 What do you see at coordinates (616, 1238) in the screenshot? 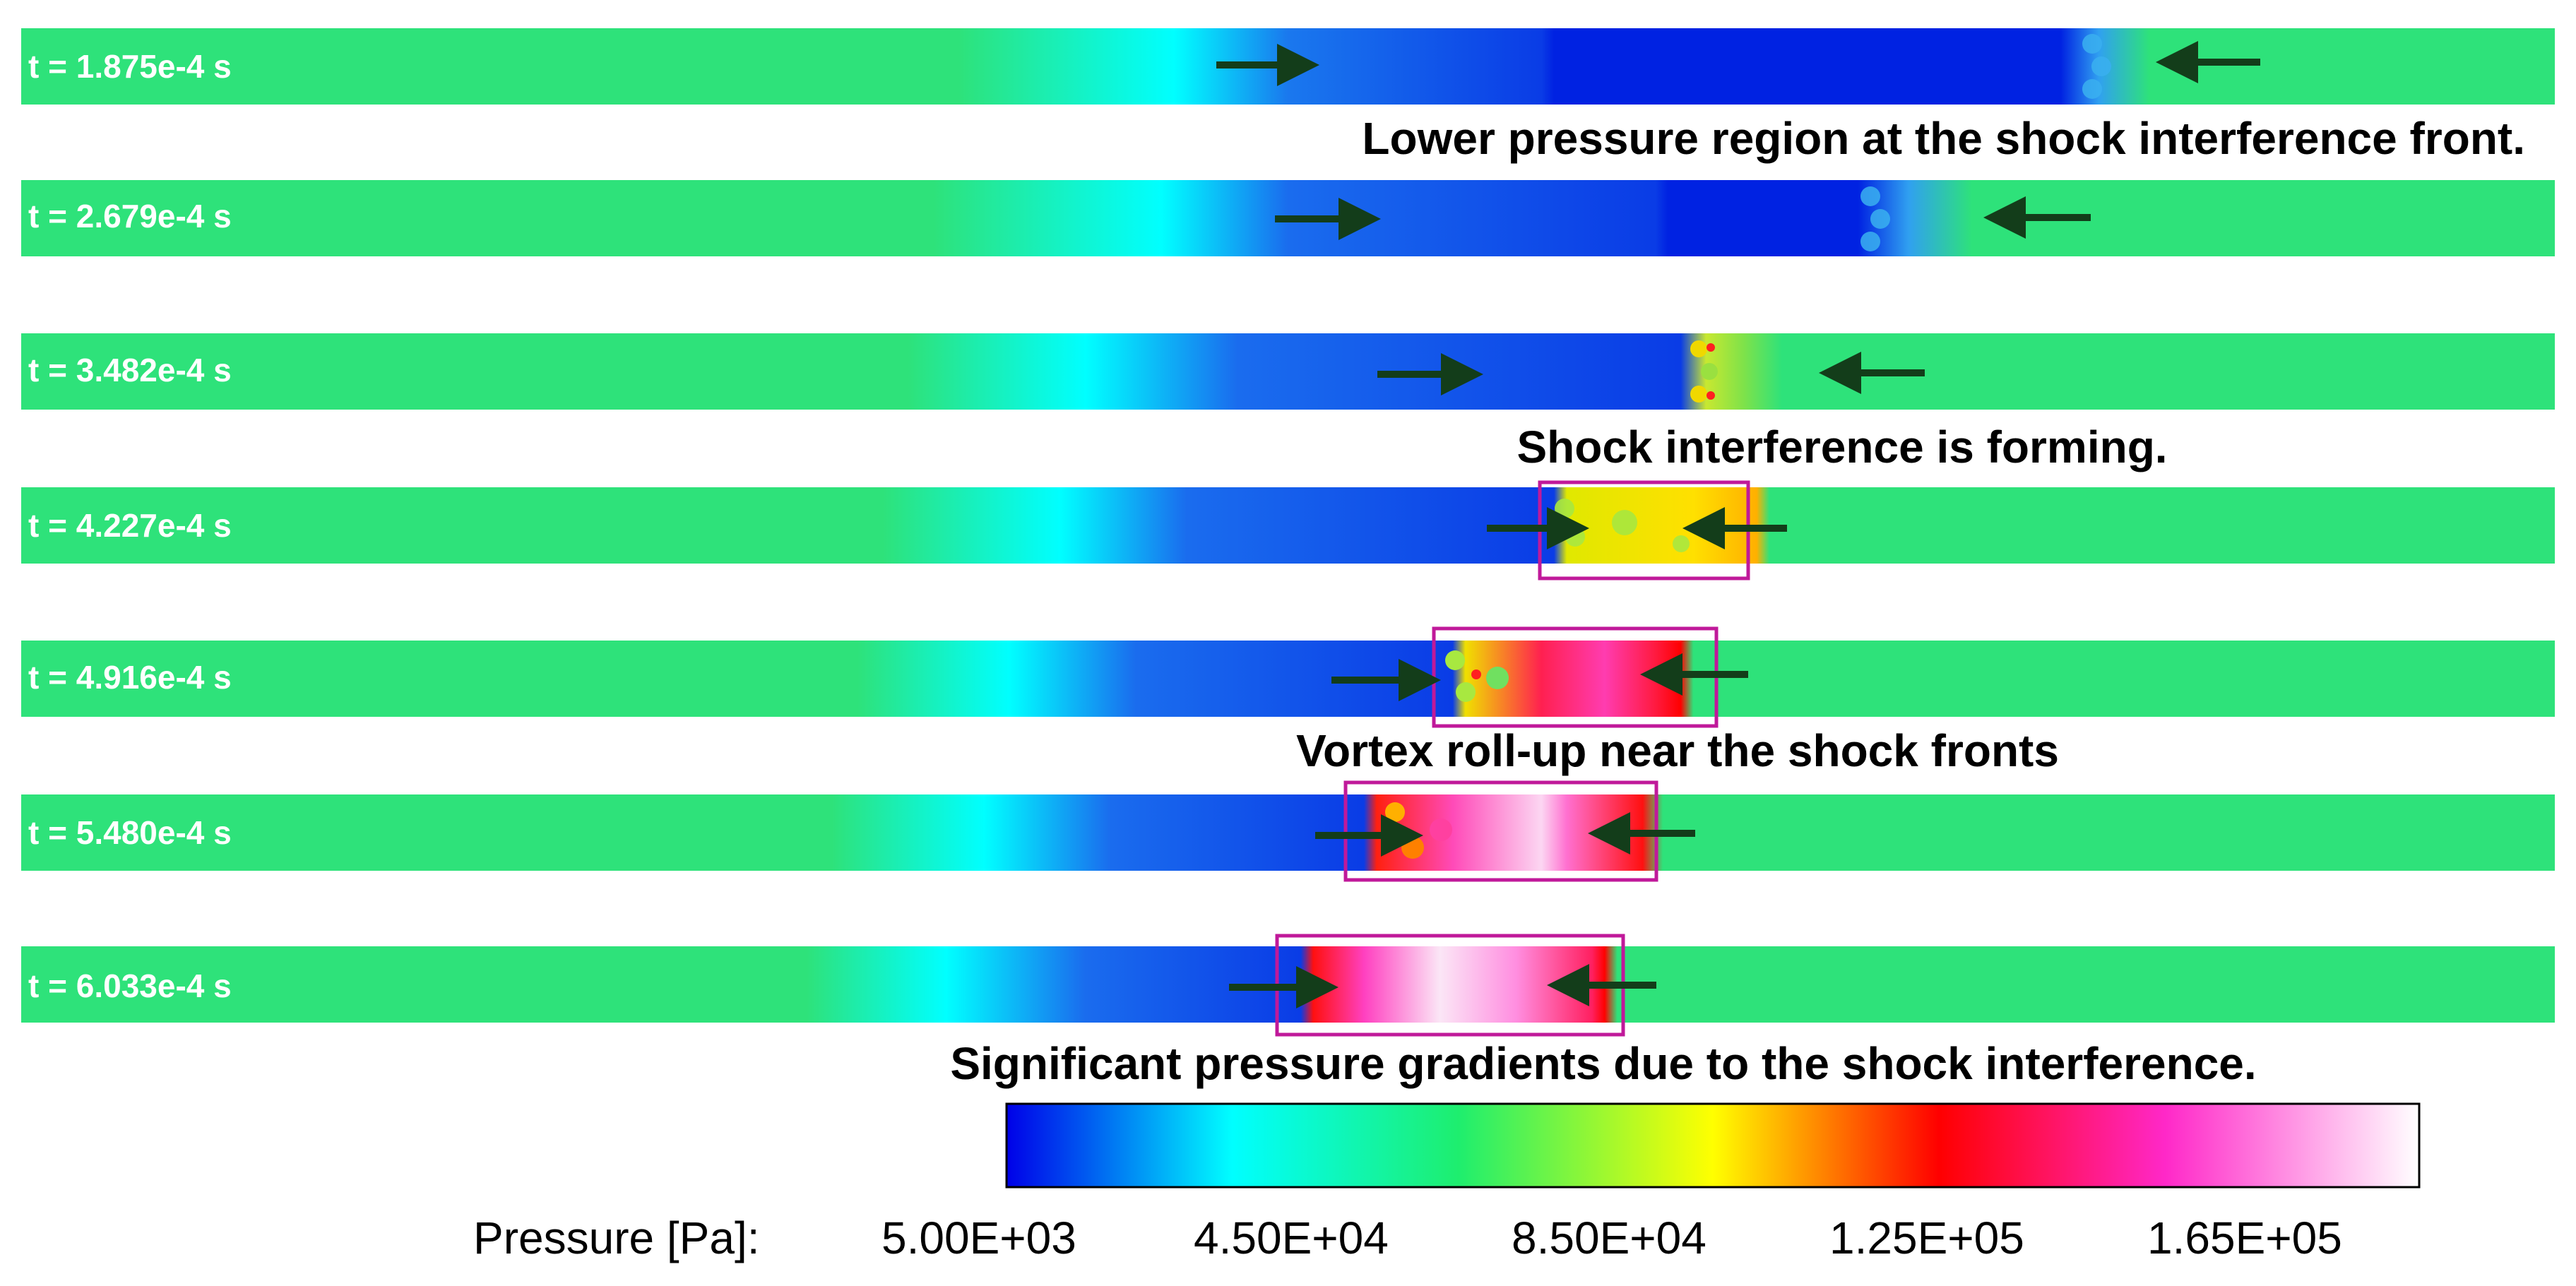
I see `colorbar-title: Pressure [Pa]:` at bounding box center [616, 1238].